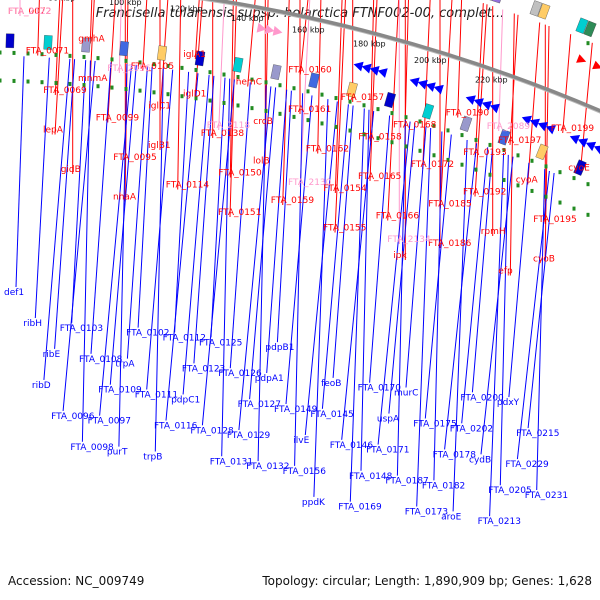 This screenshot has width=600, height=600. I want to click on reverse-gene-label: trpB, so click(152, 458).